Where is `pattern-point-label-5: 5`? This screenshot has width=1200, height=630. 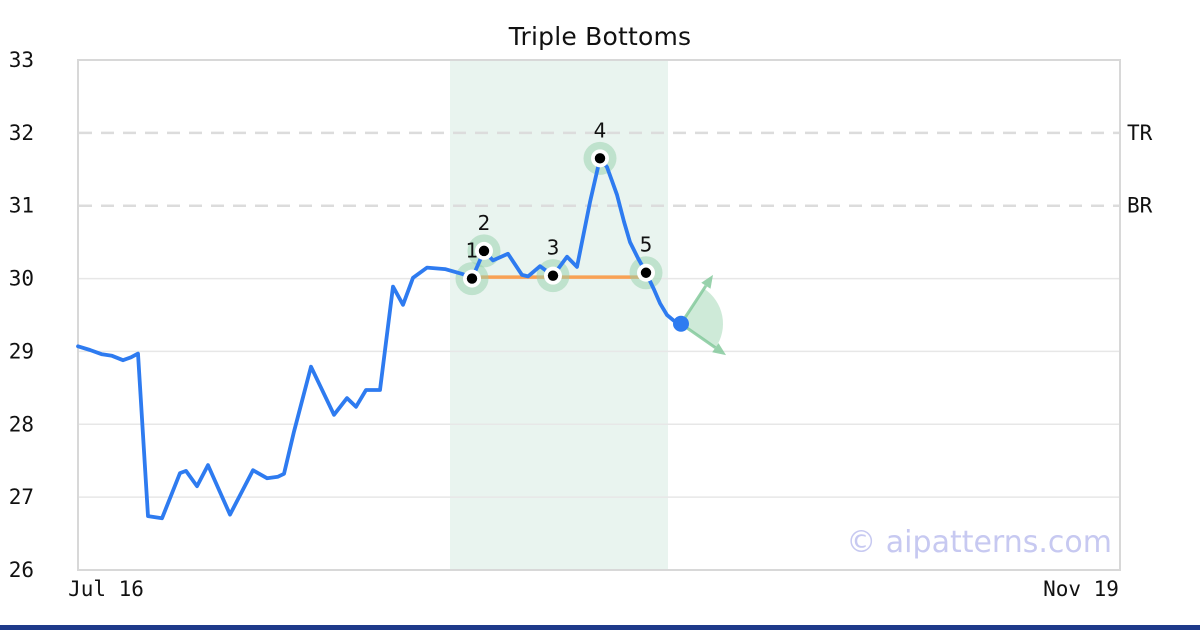
pattern-point-label-5: 5 is located at coordinates (646, 245).